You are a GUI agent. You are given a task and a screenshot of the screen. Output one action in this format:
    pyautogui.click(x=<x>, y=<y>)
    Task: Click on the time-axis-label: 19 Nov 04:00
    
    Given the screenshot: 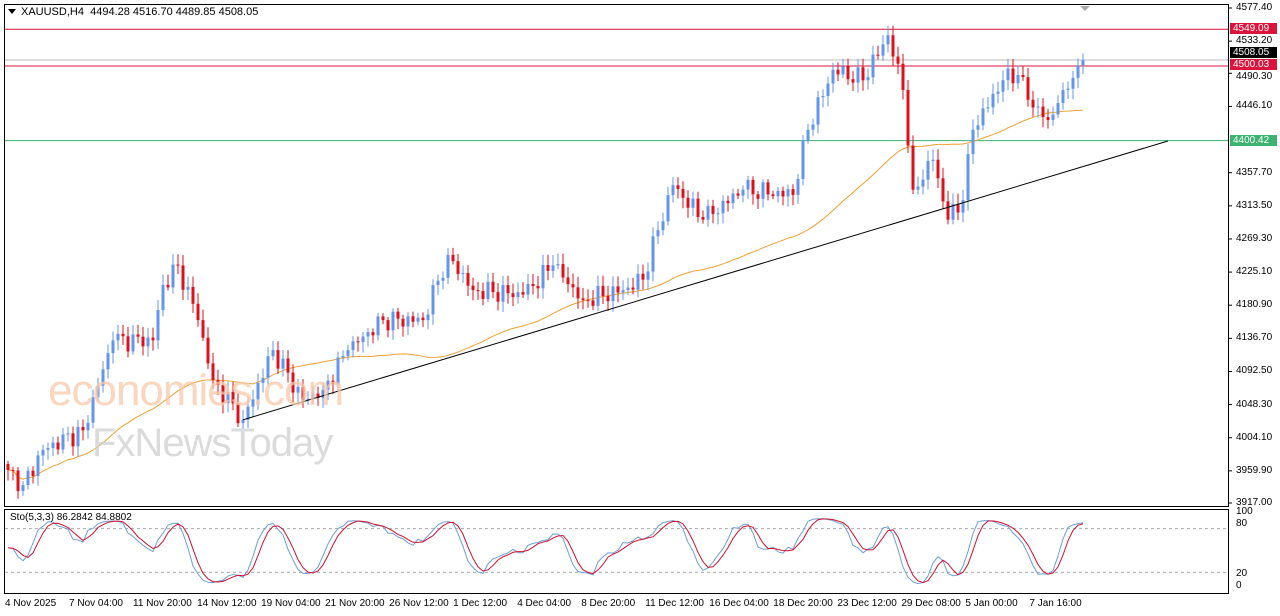 What is the action you would take?
    pyautogui.click(x=291, y=603)
    